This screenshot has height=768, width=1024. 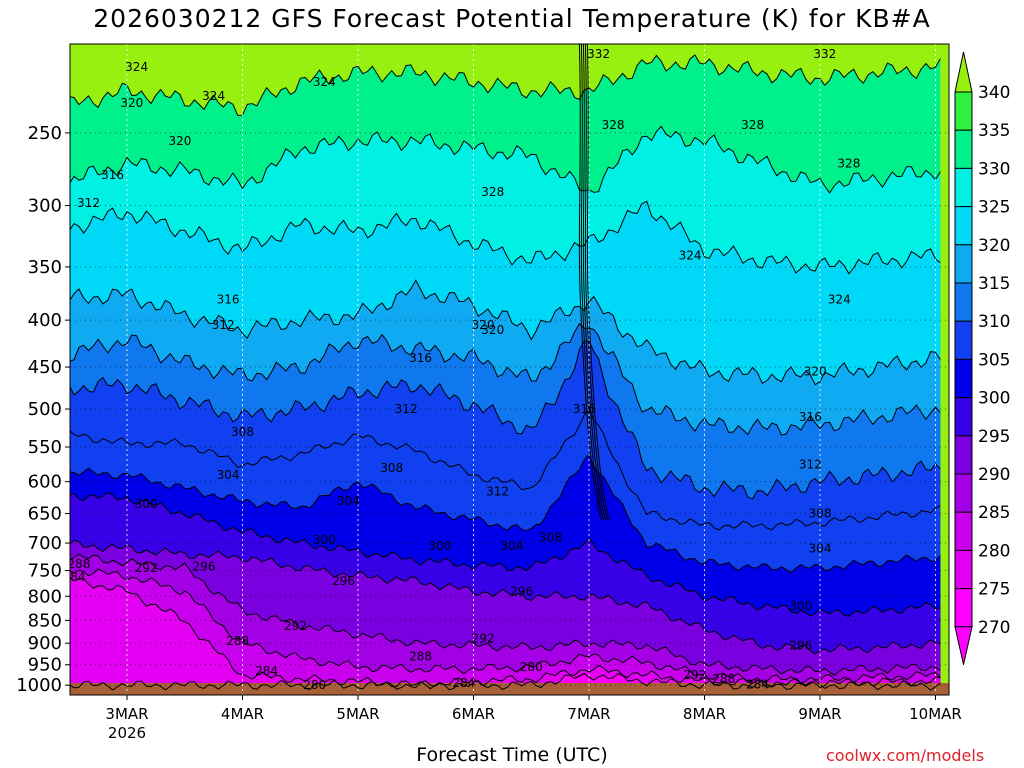 I want to click on contour-label-19: 312, so click(x=223, y=325).